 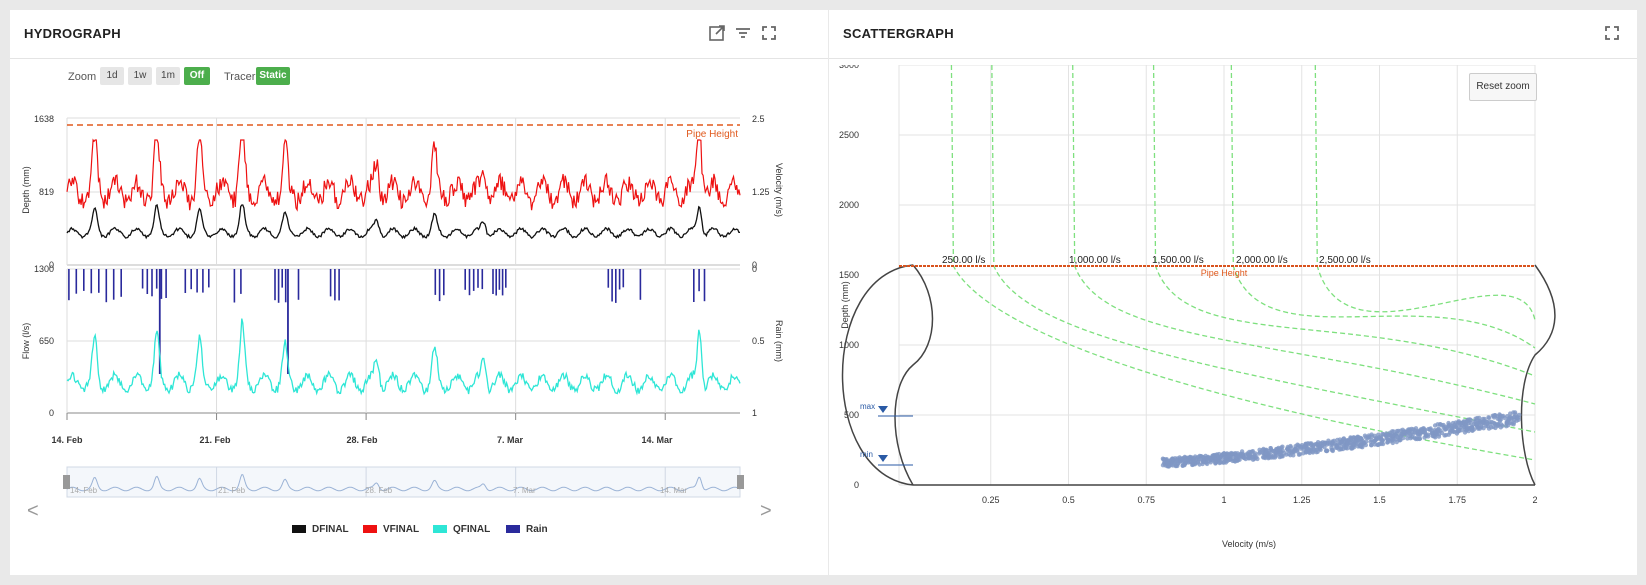 I want to click on range-navigator: 14. Feb 21. Feb 28. Feb 7. Mar 14. Mar, so click(x=403, y=482).